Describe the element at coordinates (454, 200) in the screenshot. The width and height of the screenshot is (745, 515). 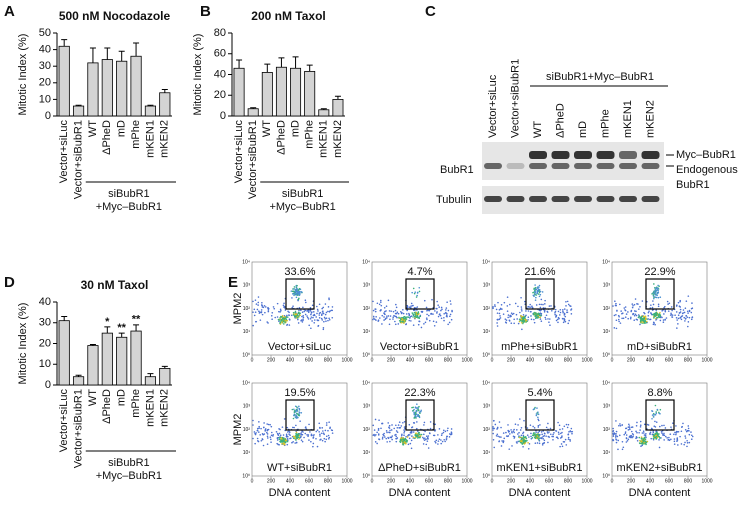
I see `row-label: Tubulin` at that location.